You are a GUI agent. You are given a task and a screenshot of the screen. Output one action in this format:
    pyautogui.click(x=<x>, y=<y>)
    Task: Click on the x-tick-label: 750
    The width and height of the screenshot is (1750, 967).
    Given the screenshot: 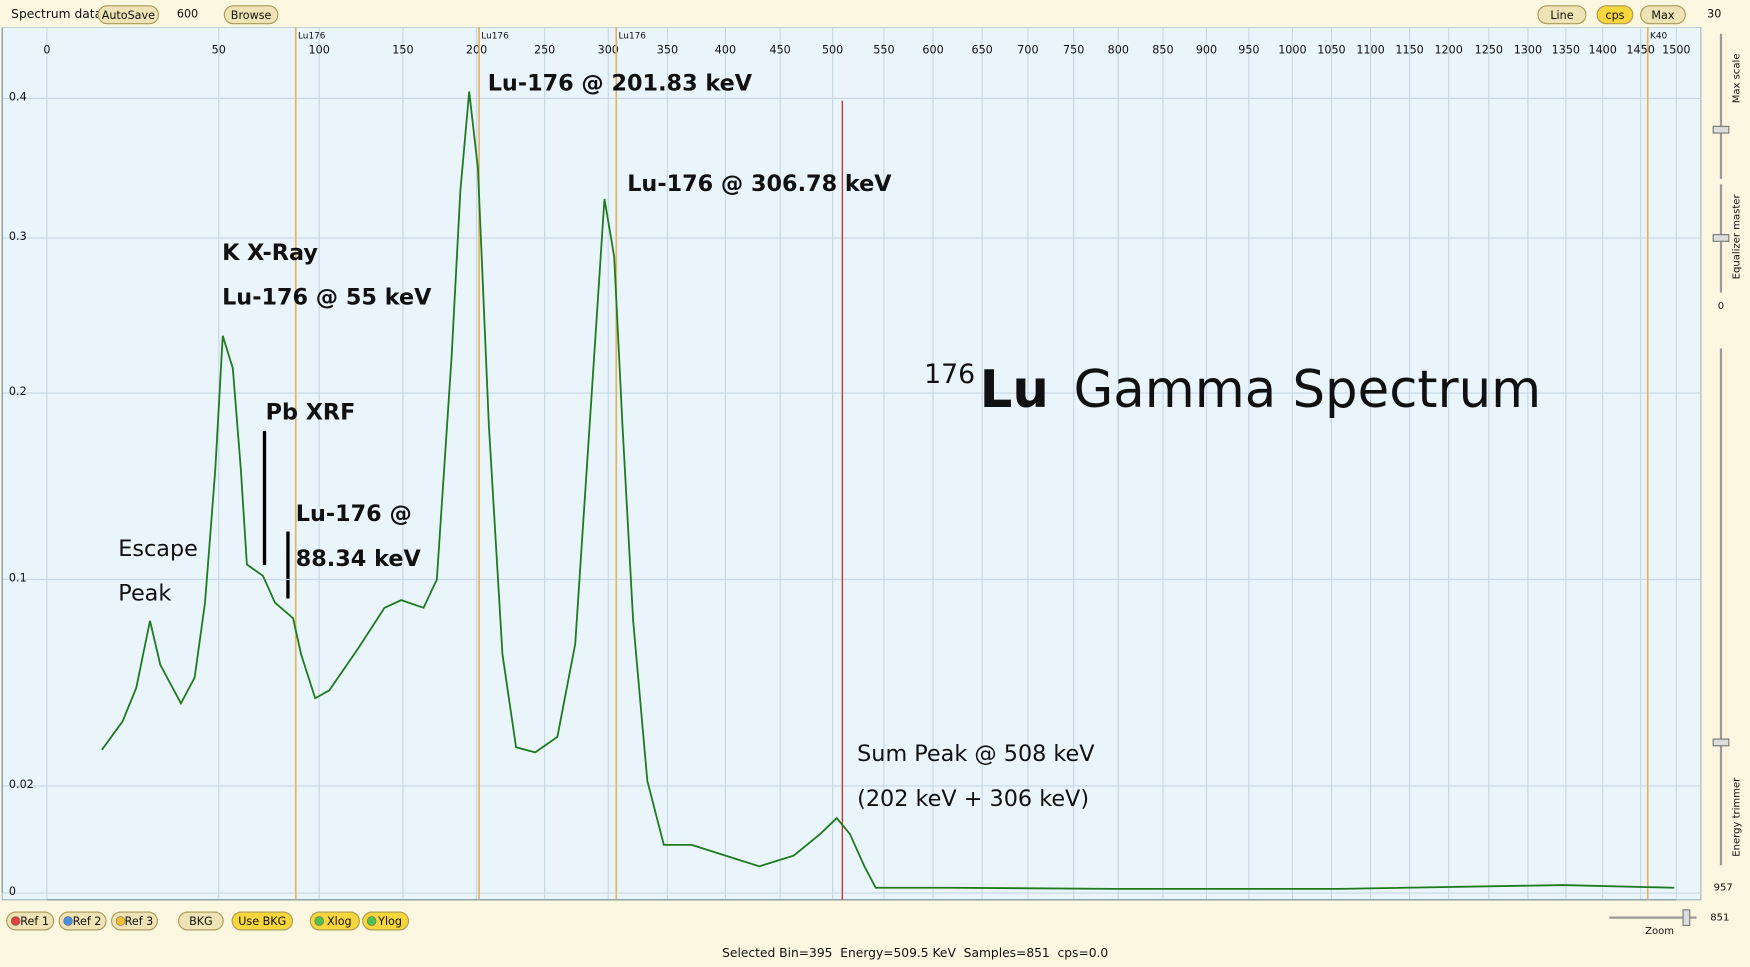 What is the action you would take?
    pyautogui.click(x=1073, y=49)
    